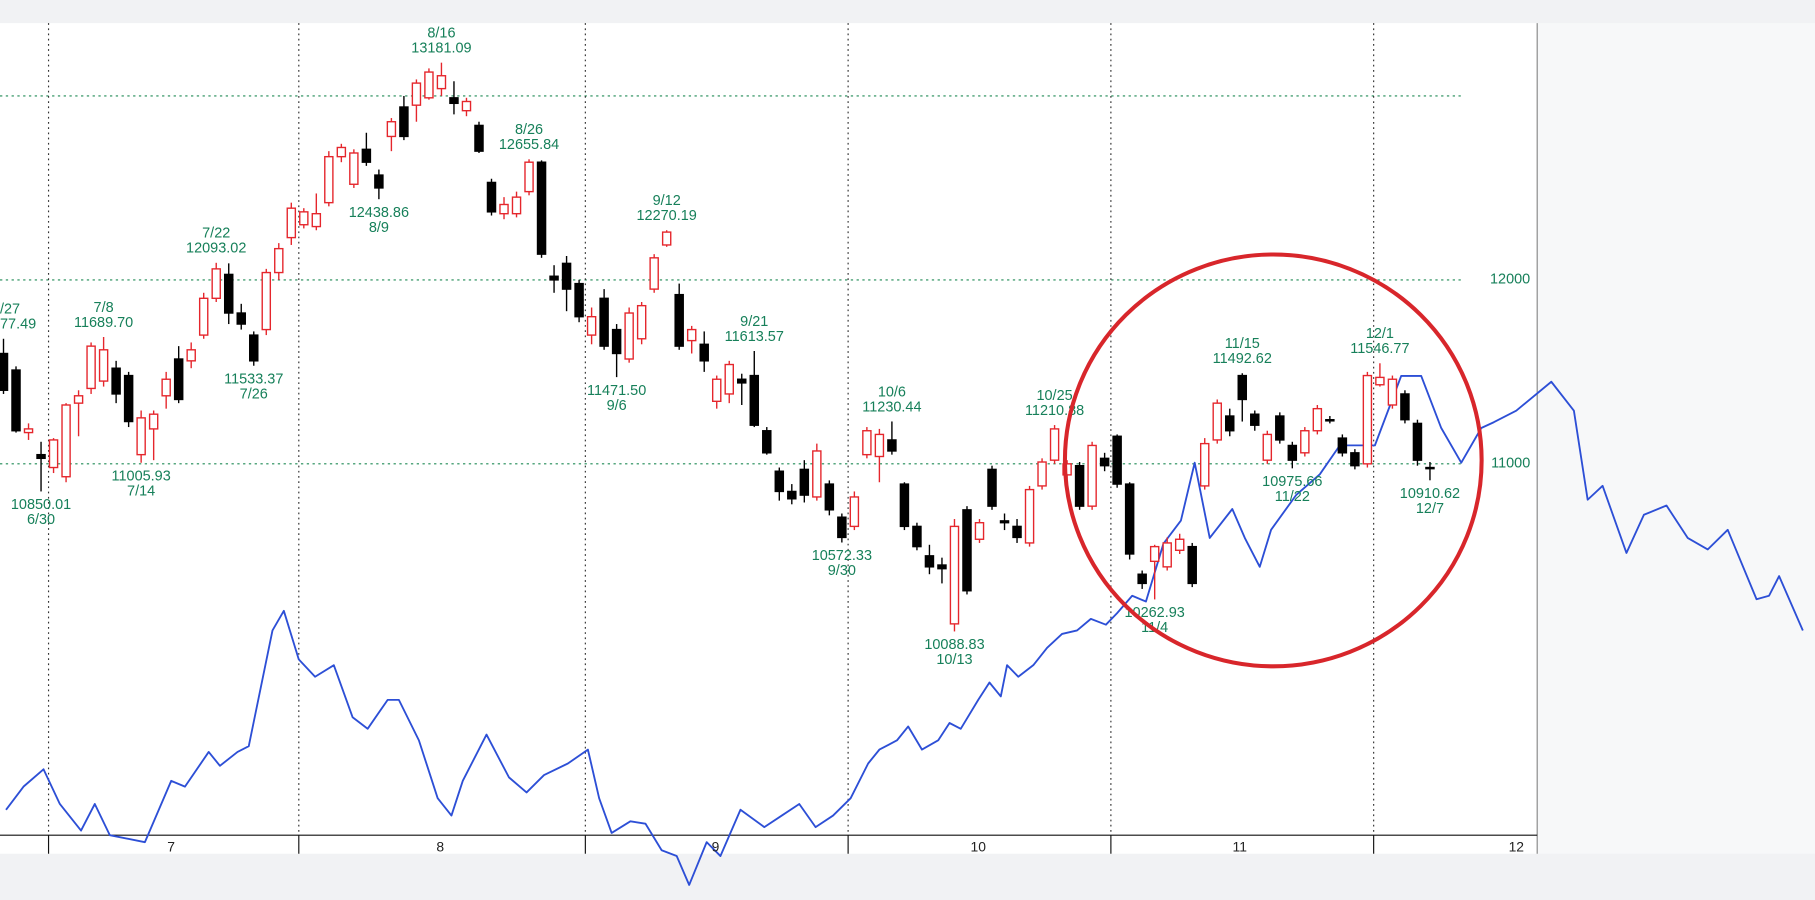 This screenshot has height=900, width=1815. Describe the element at coordinates (954, 660) in the screenshot. I see `annotation-date: 10/13` at that location.